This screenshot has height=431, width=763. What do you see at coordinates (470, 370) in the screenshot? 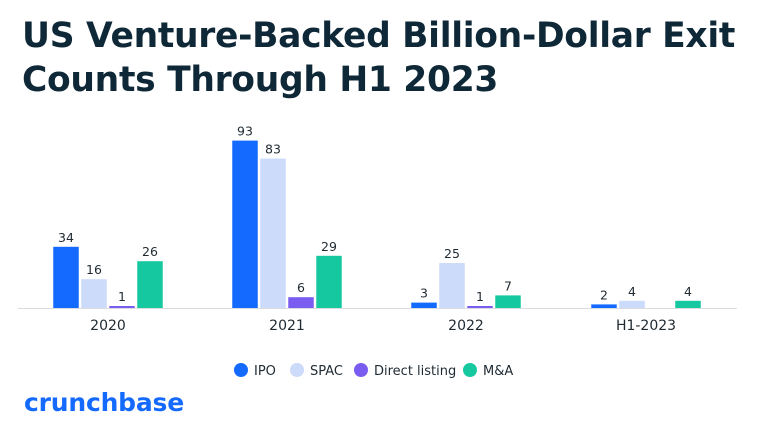
I see `legend-marker-m-a` at bounding box center [470, 370].